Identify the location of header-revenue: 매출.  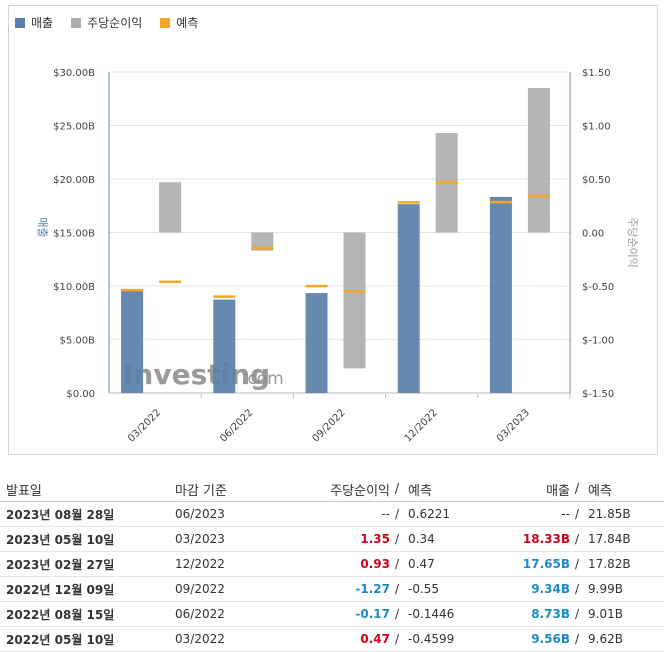
(558, 491).